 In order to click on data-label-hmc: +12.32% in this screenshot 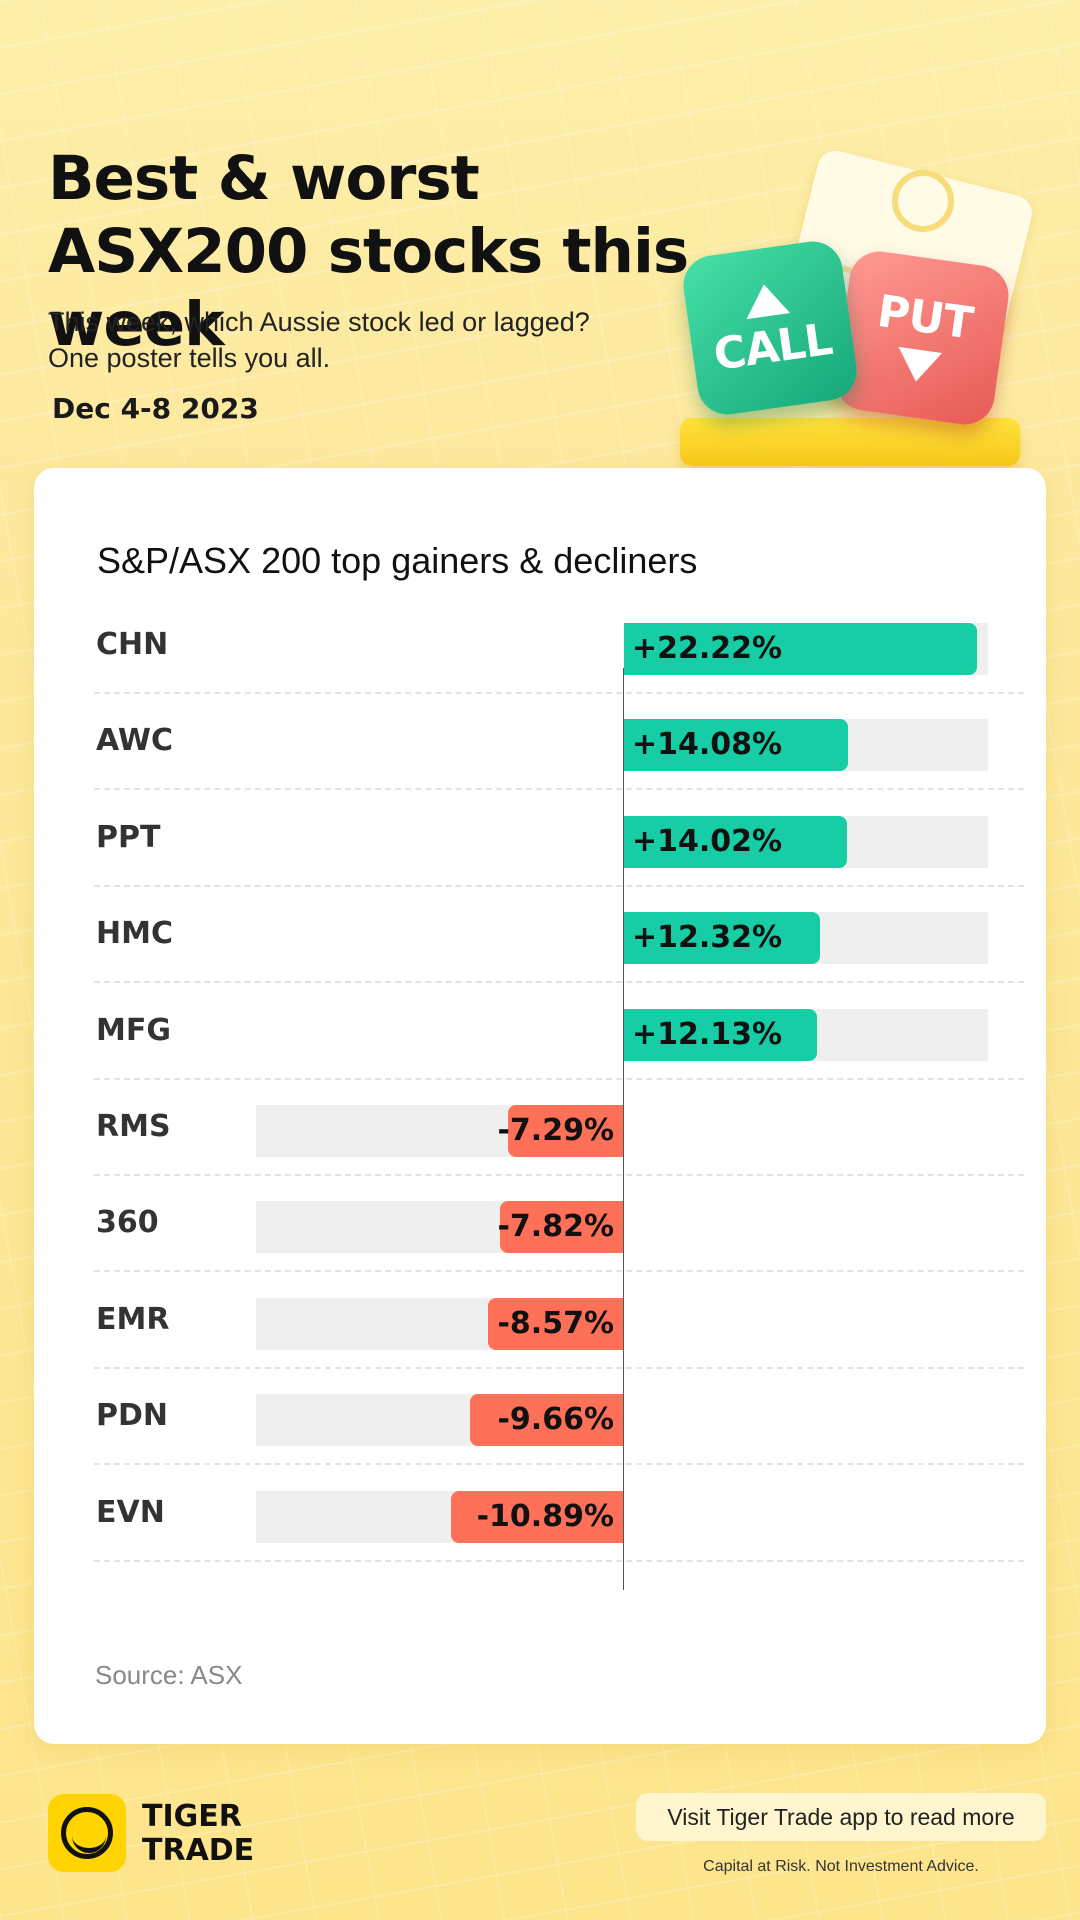, I will do `click(707, 938)`.